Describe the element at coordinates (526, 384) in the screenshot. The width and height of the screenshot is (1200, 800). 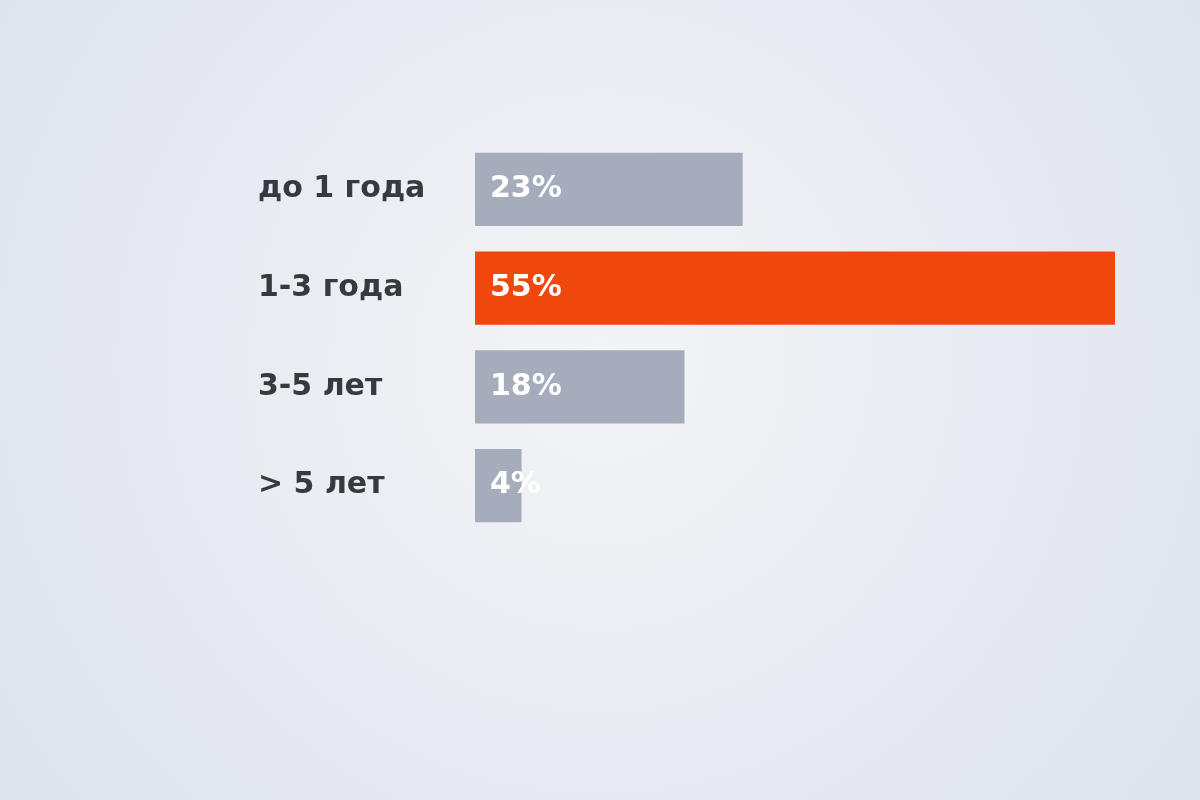
I see `data-label: 18%` at that location.